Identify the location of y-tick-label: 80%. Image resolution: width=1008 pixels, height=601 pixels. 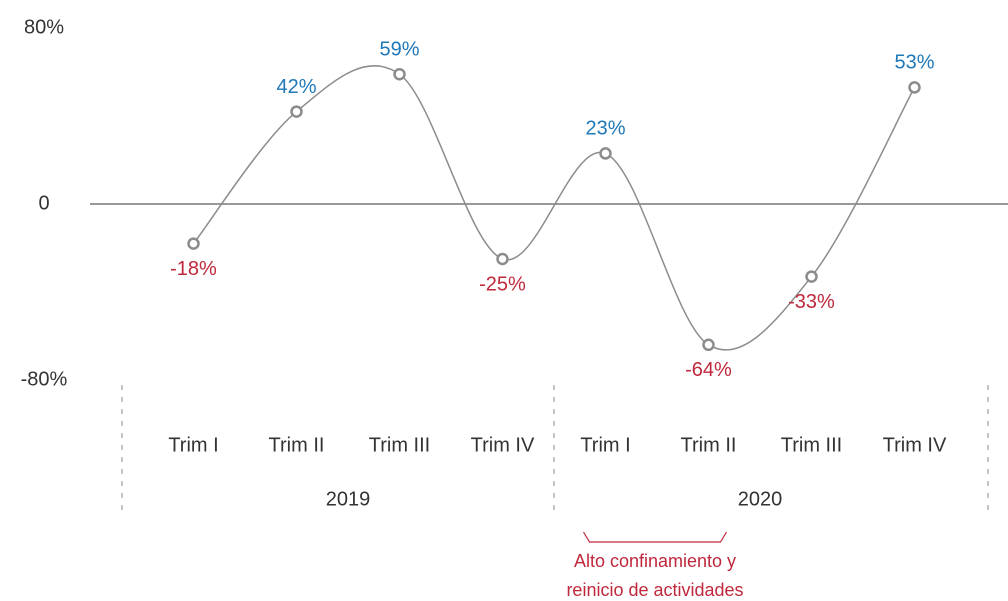
(44, 27).